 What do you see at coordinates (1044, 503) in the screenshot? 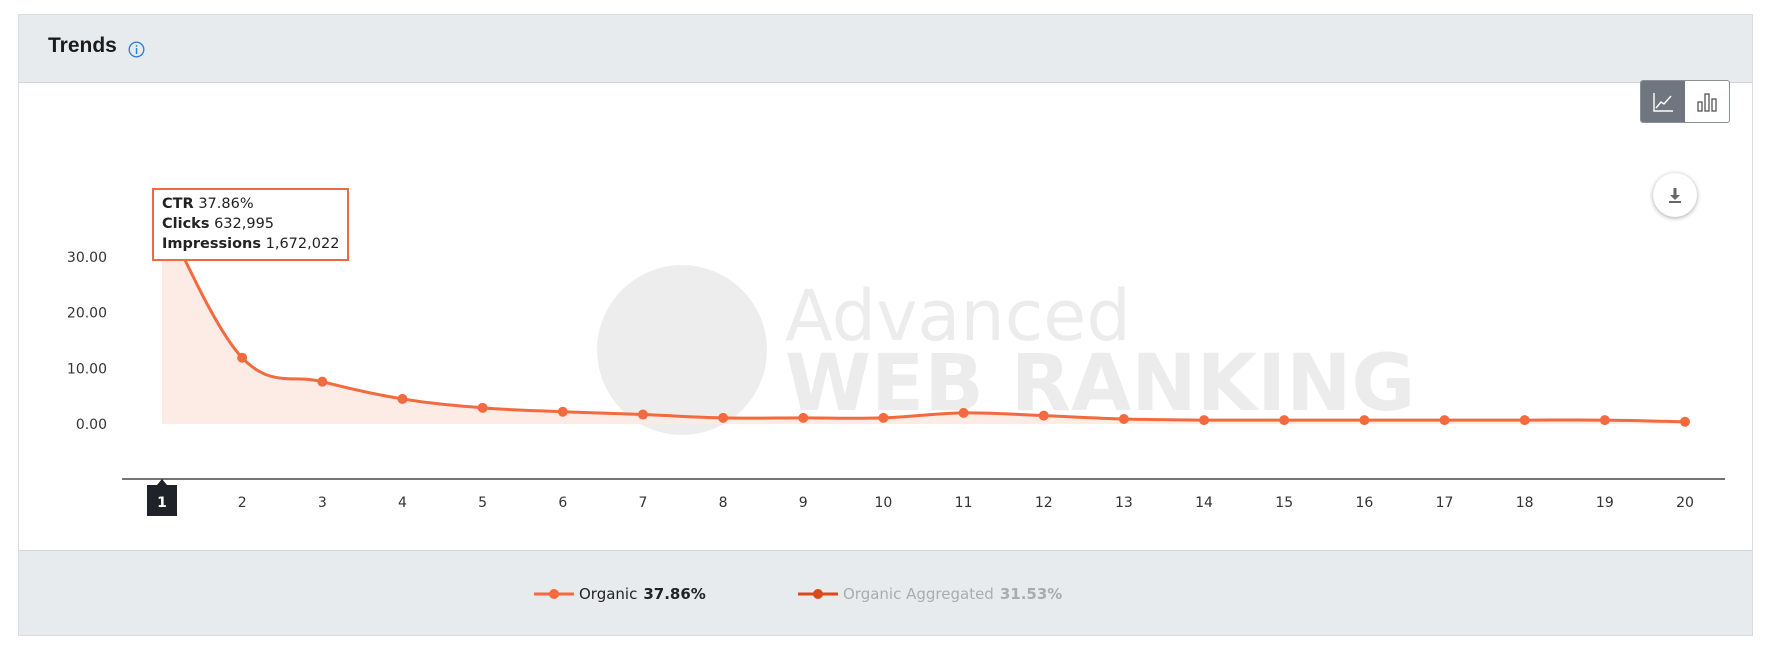
I see `x-tick-label: 12` at bounding box center [1044, 503].